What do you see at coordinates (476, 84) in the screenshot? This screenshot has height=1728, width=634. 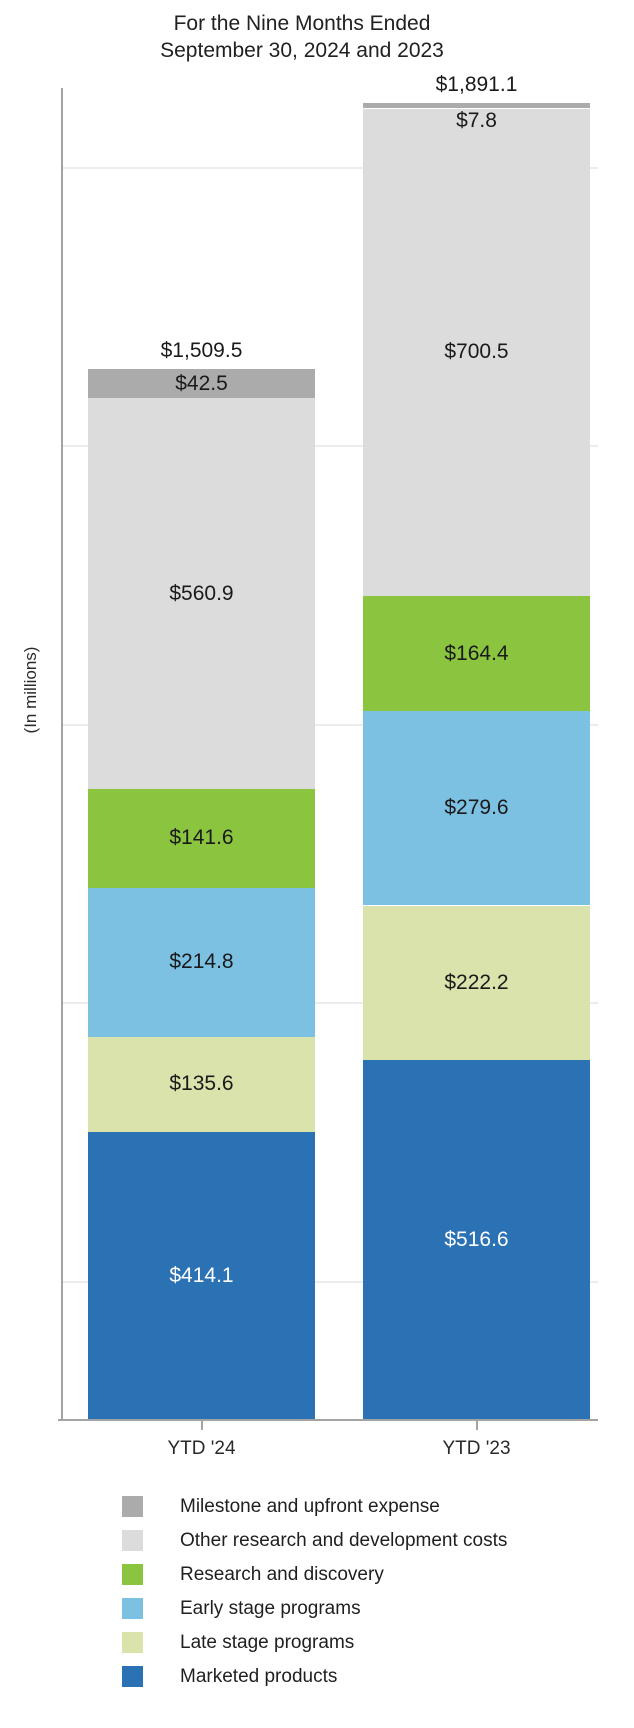 I see `bar-total-label: $1,891.1` at bounding box center [476, 84].